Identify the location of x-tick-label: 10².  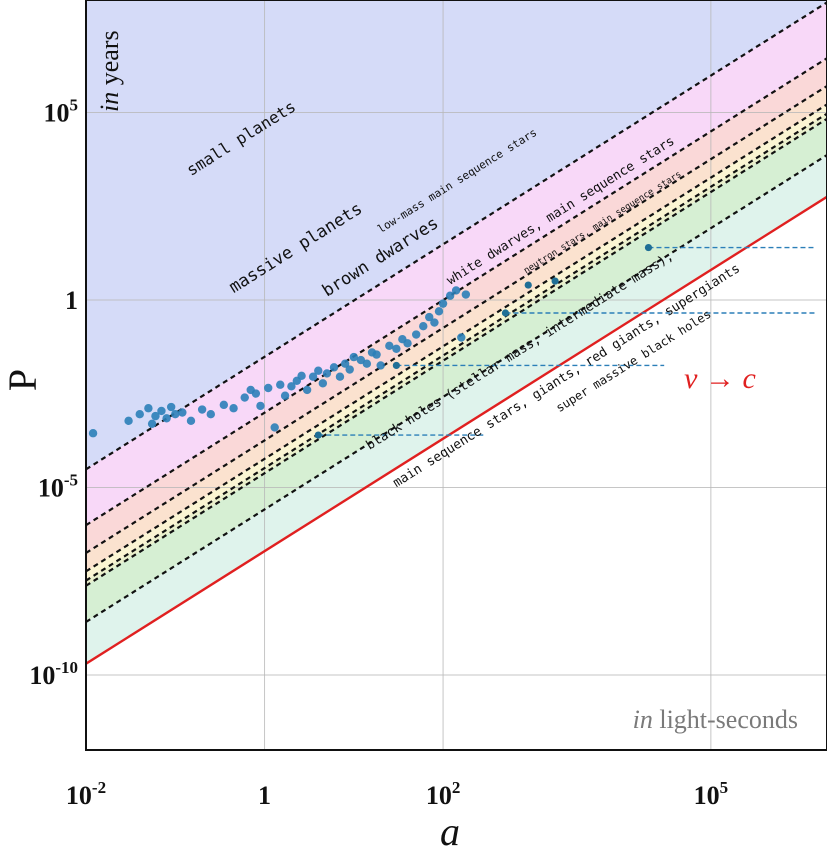
(443, 794).